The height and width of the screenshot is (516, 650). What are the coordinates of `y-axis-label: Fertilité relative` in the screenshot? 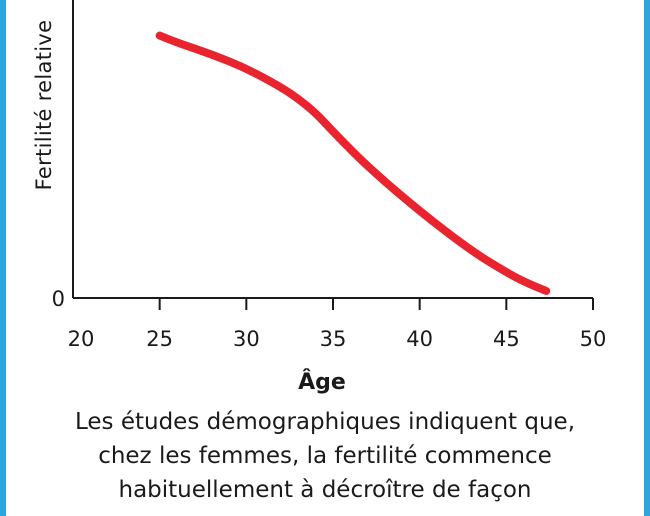 It's located at (44, 105).